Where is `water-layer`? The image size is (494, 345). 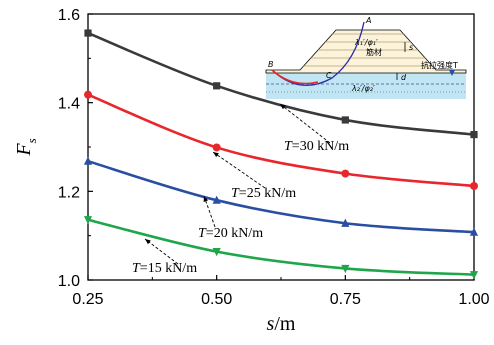
water-layer is located at coordinates (366, 86).